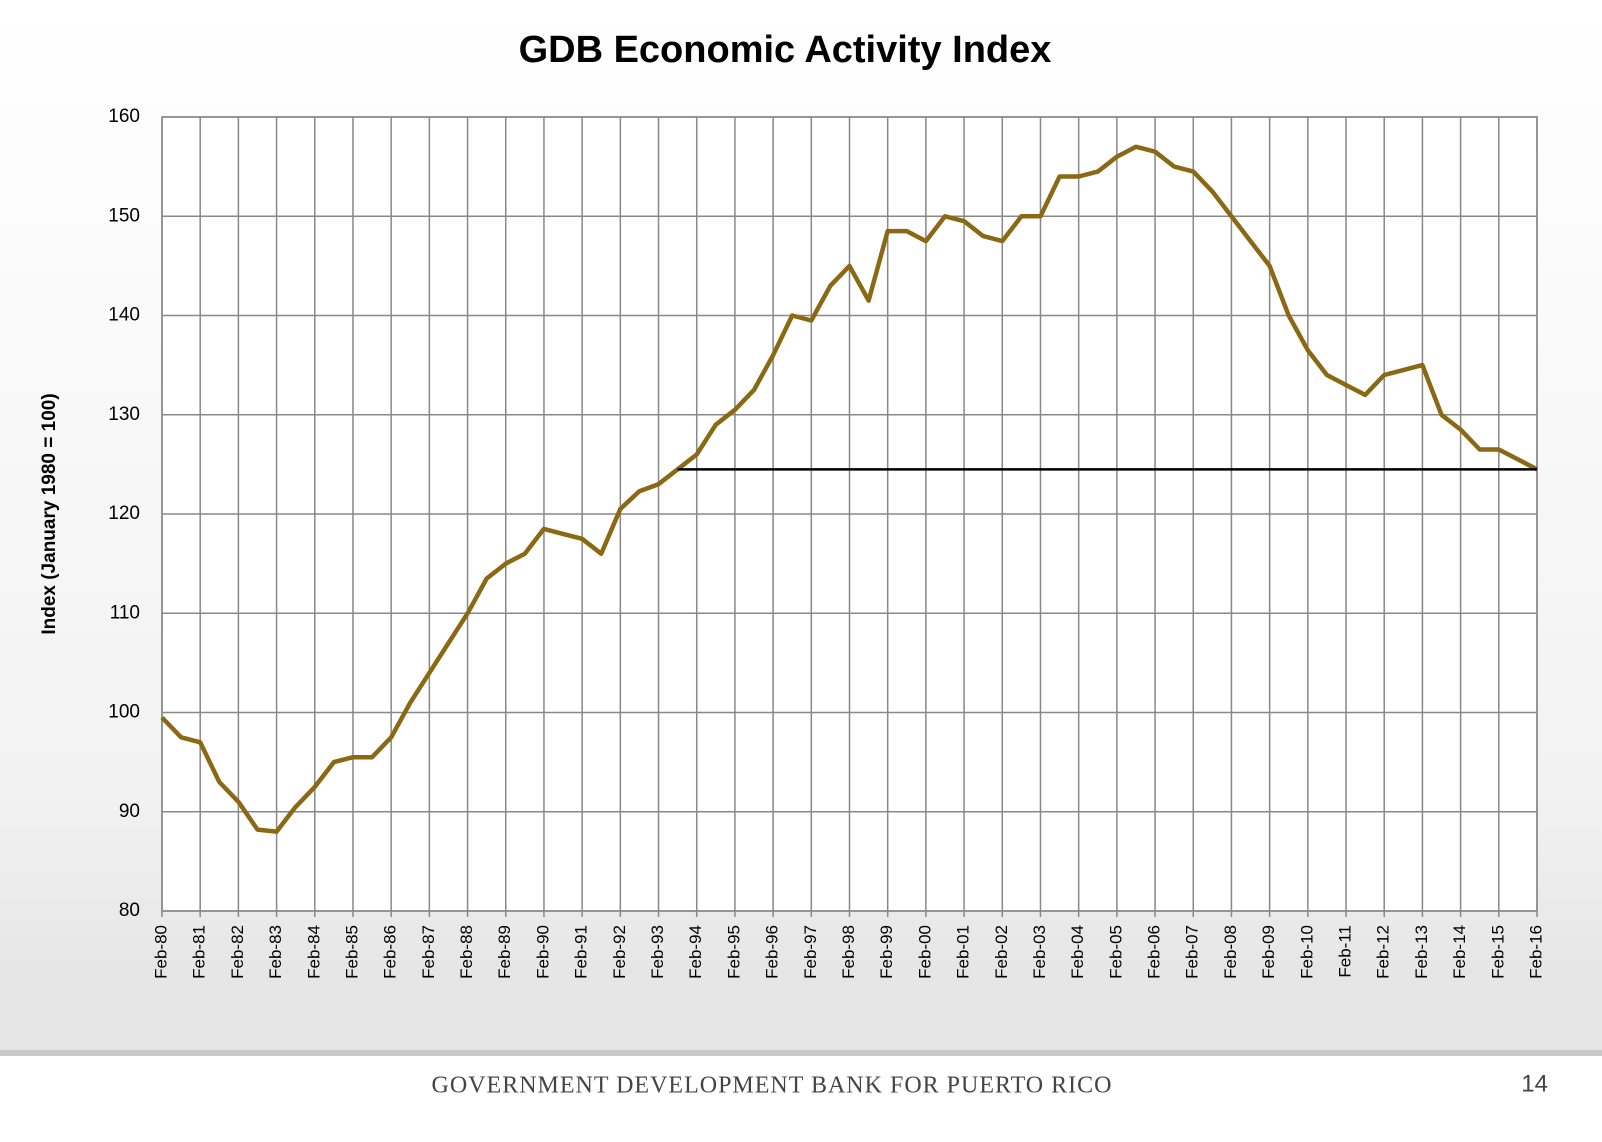  What do you see at coordinates (1115, 952) in the screenshot?
I see `x-tick-label: Feb-05` at bounding box center [1115, 952].